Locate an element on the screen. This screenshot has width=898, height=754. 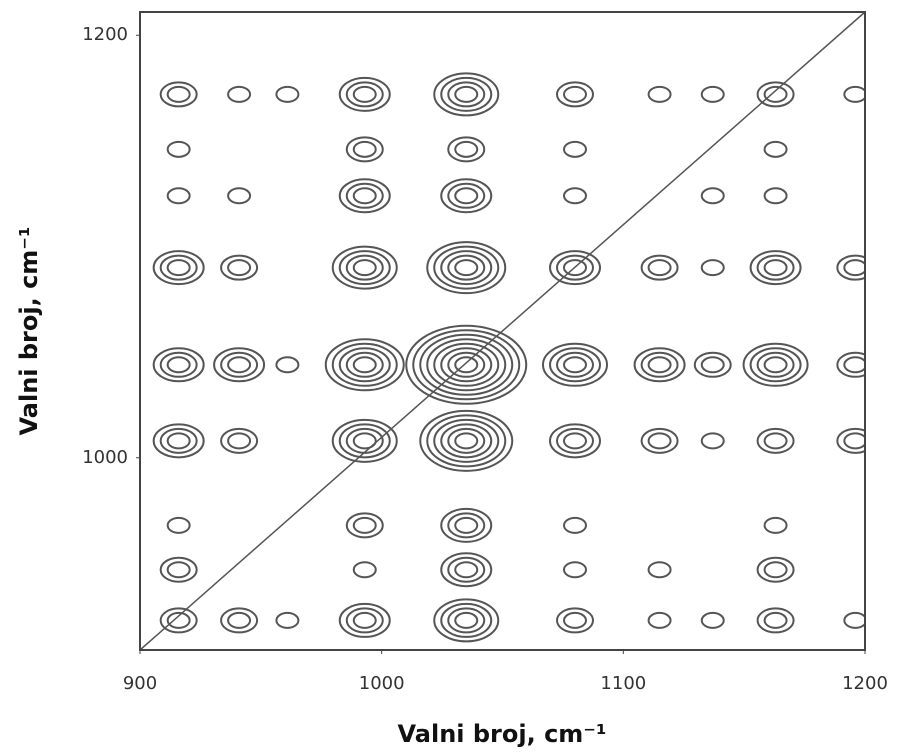
x-axis-label: Valni broj, cm⁻¹ is located at coordinates (502, 734).